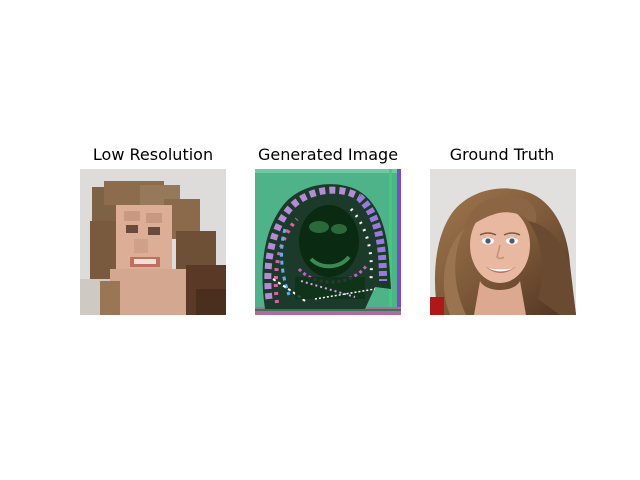  I want to click on generated-artifact-image, so click(328, 242).